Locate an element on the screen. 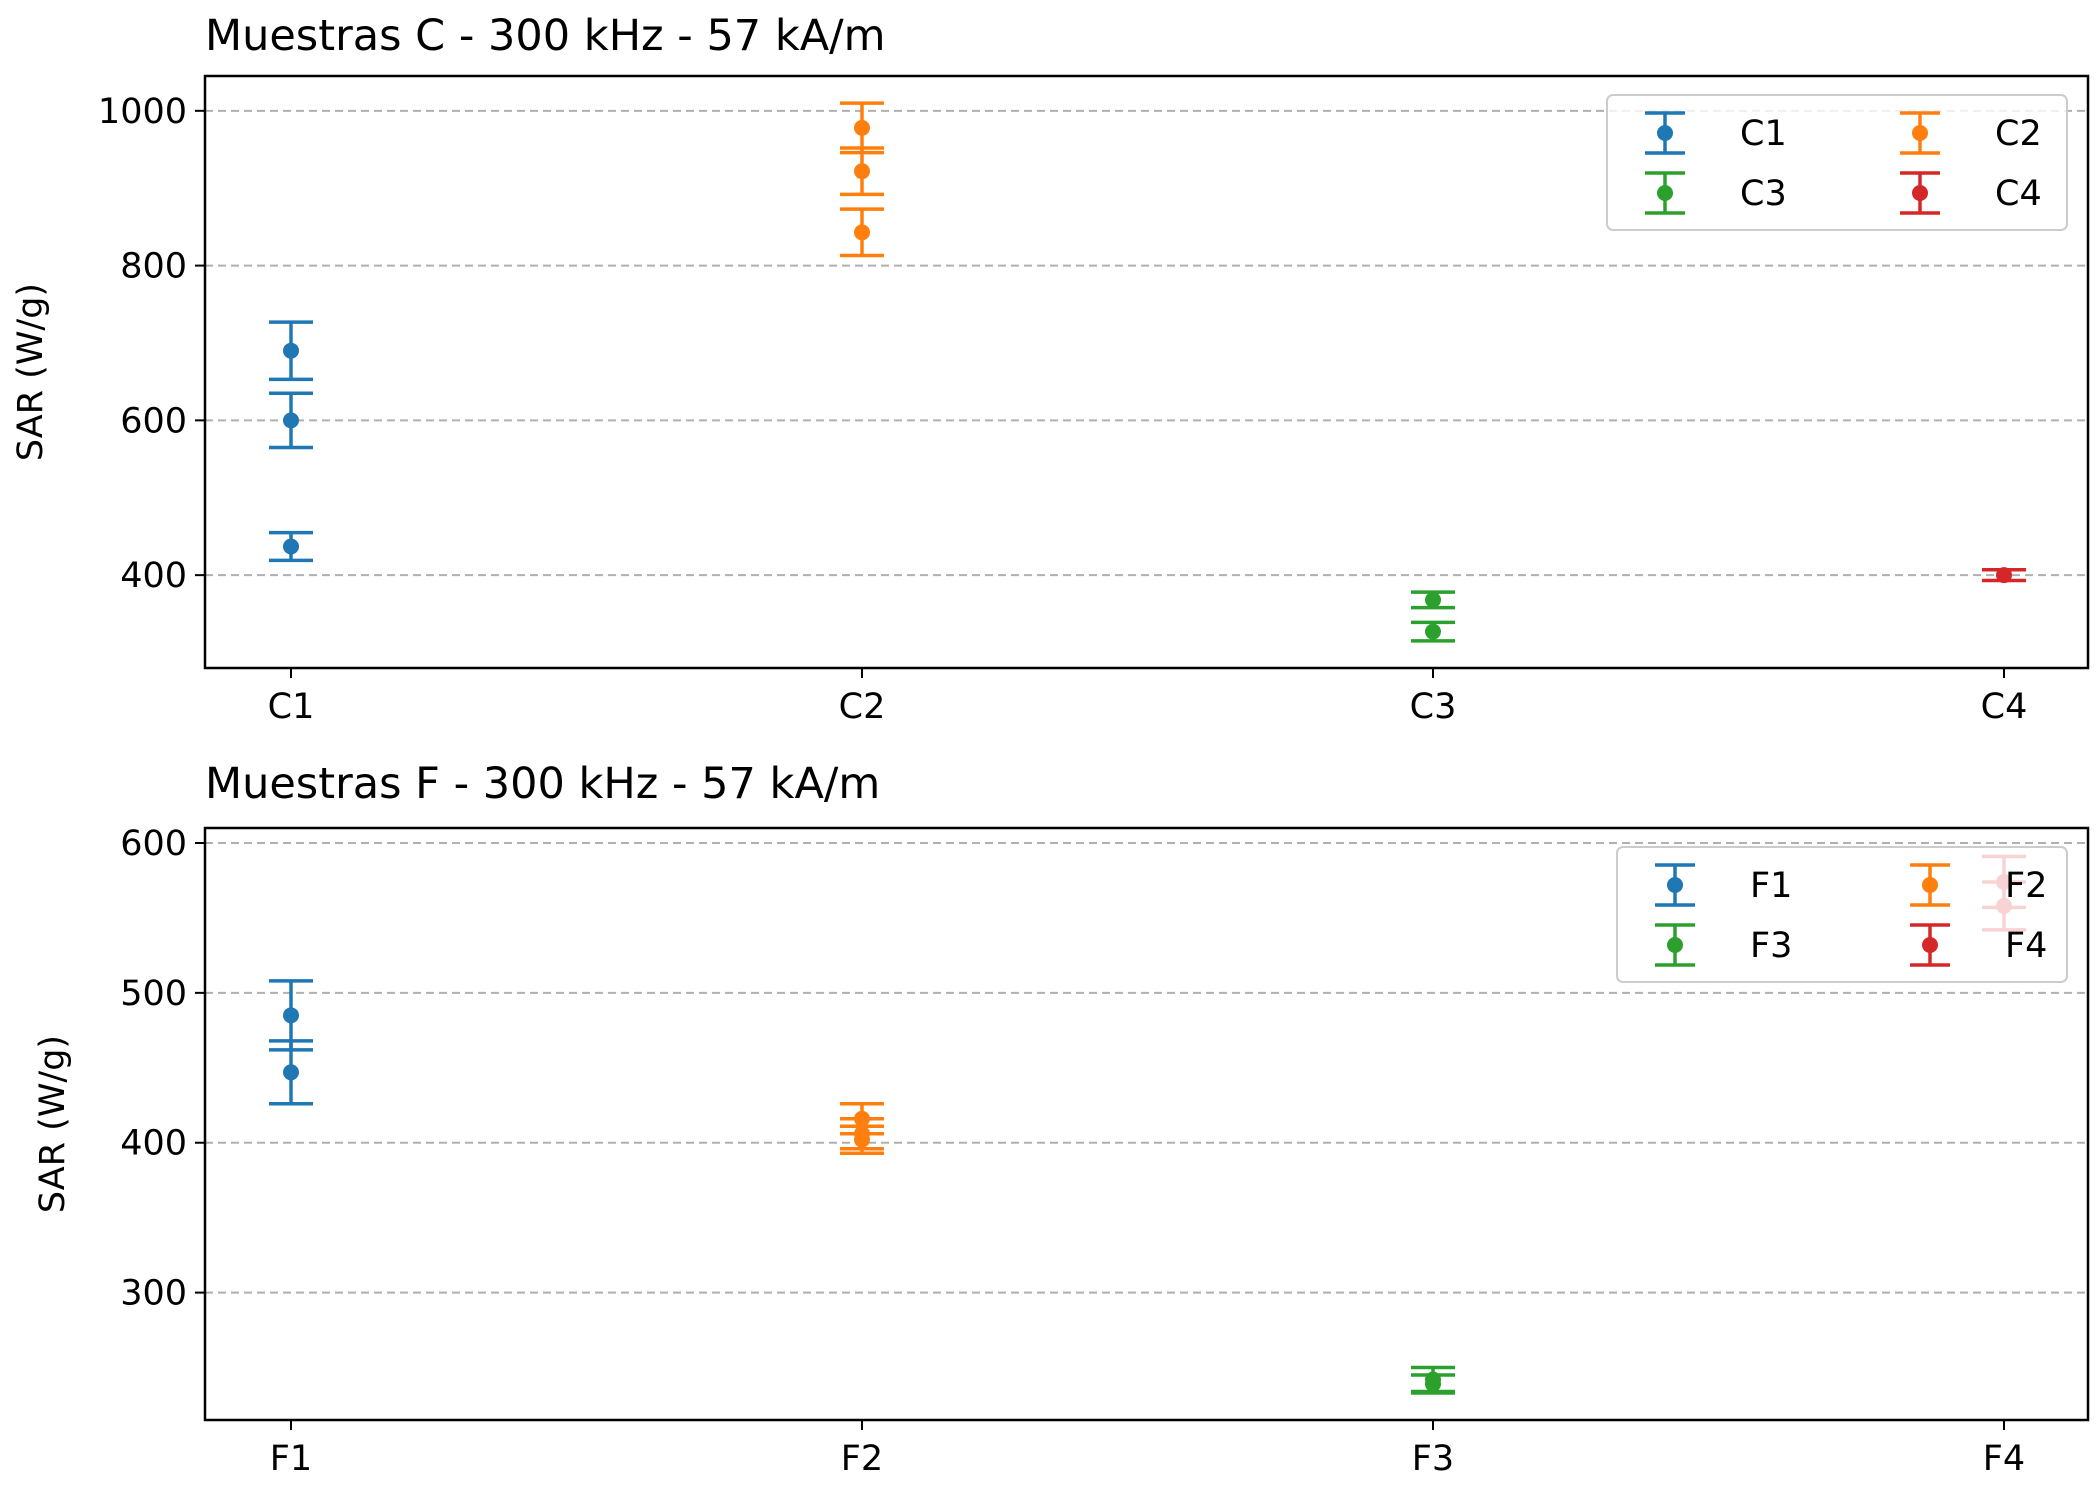 This screenshot has height=1505, width=2100. x-tick-label: F2 is located at coordinates (862, 1459).